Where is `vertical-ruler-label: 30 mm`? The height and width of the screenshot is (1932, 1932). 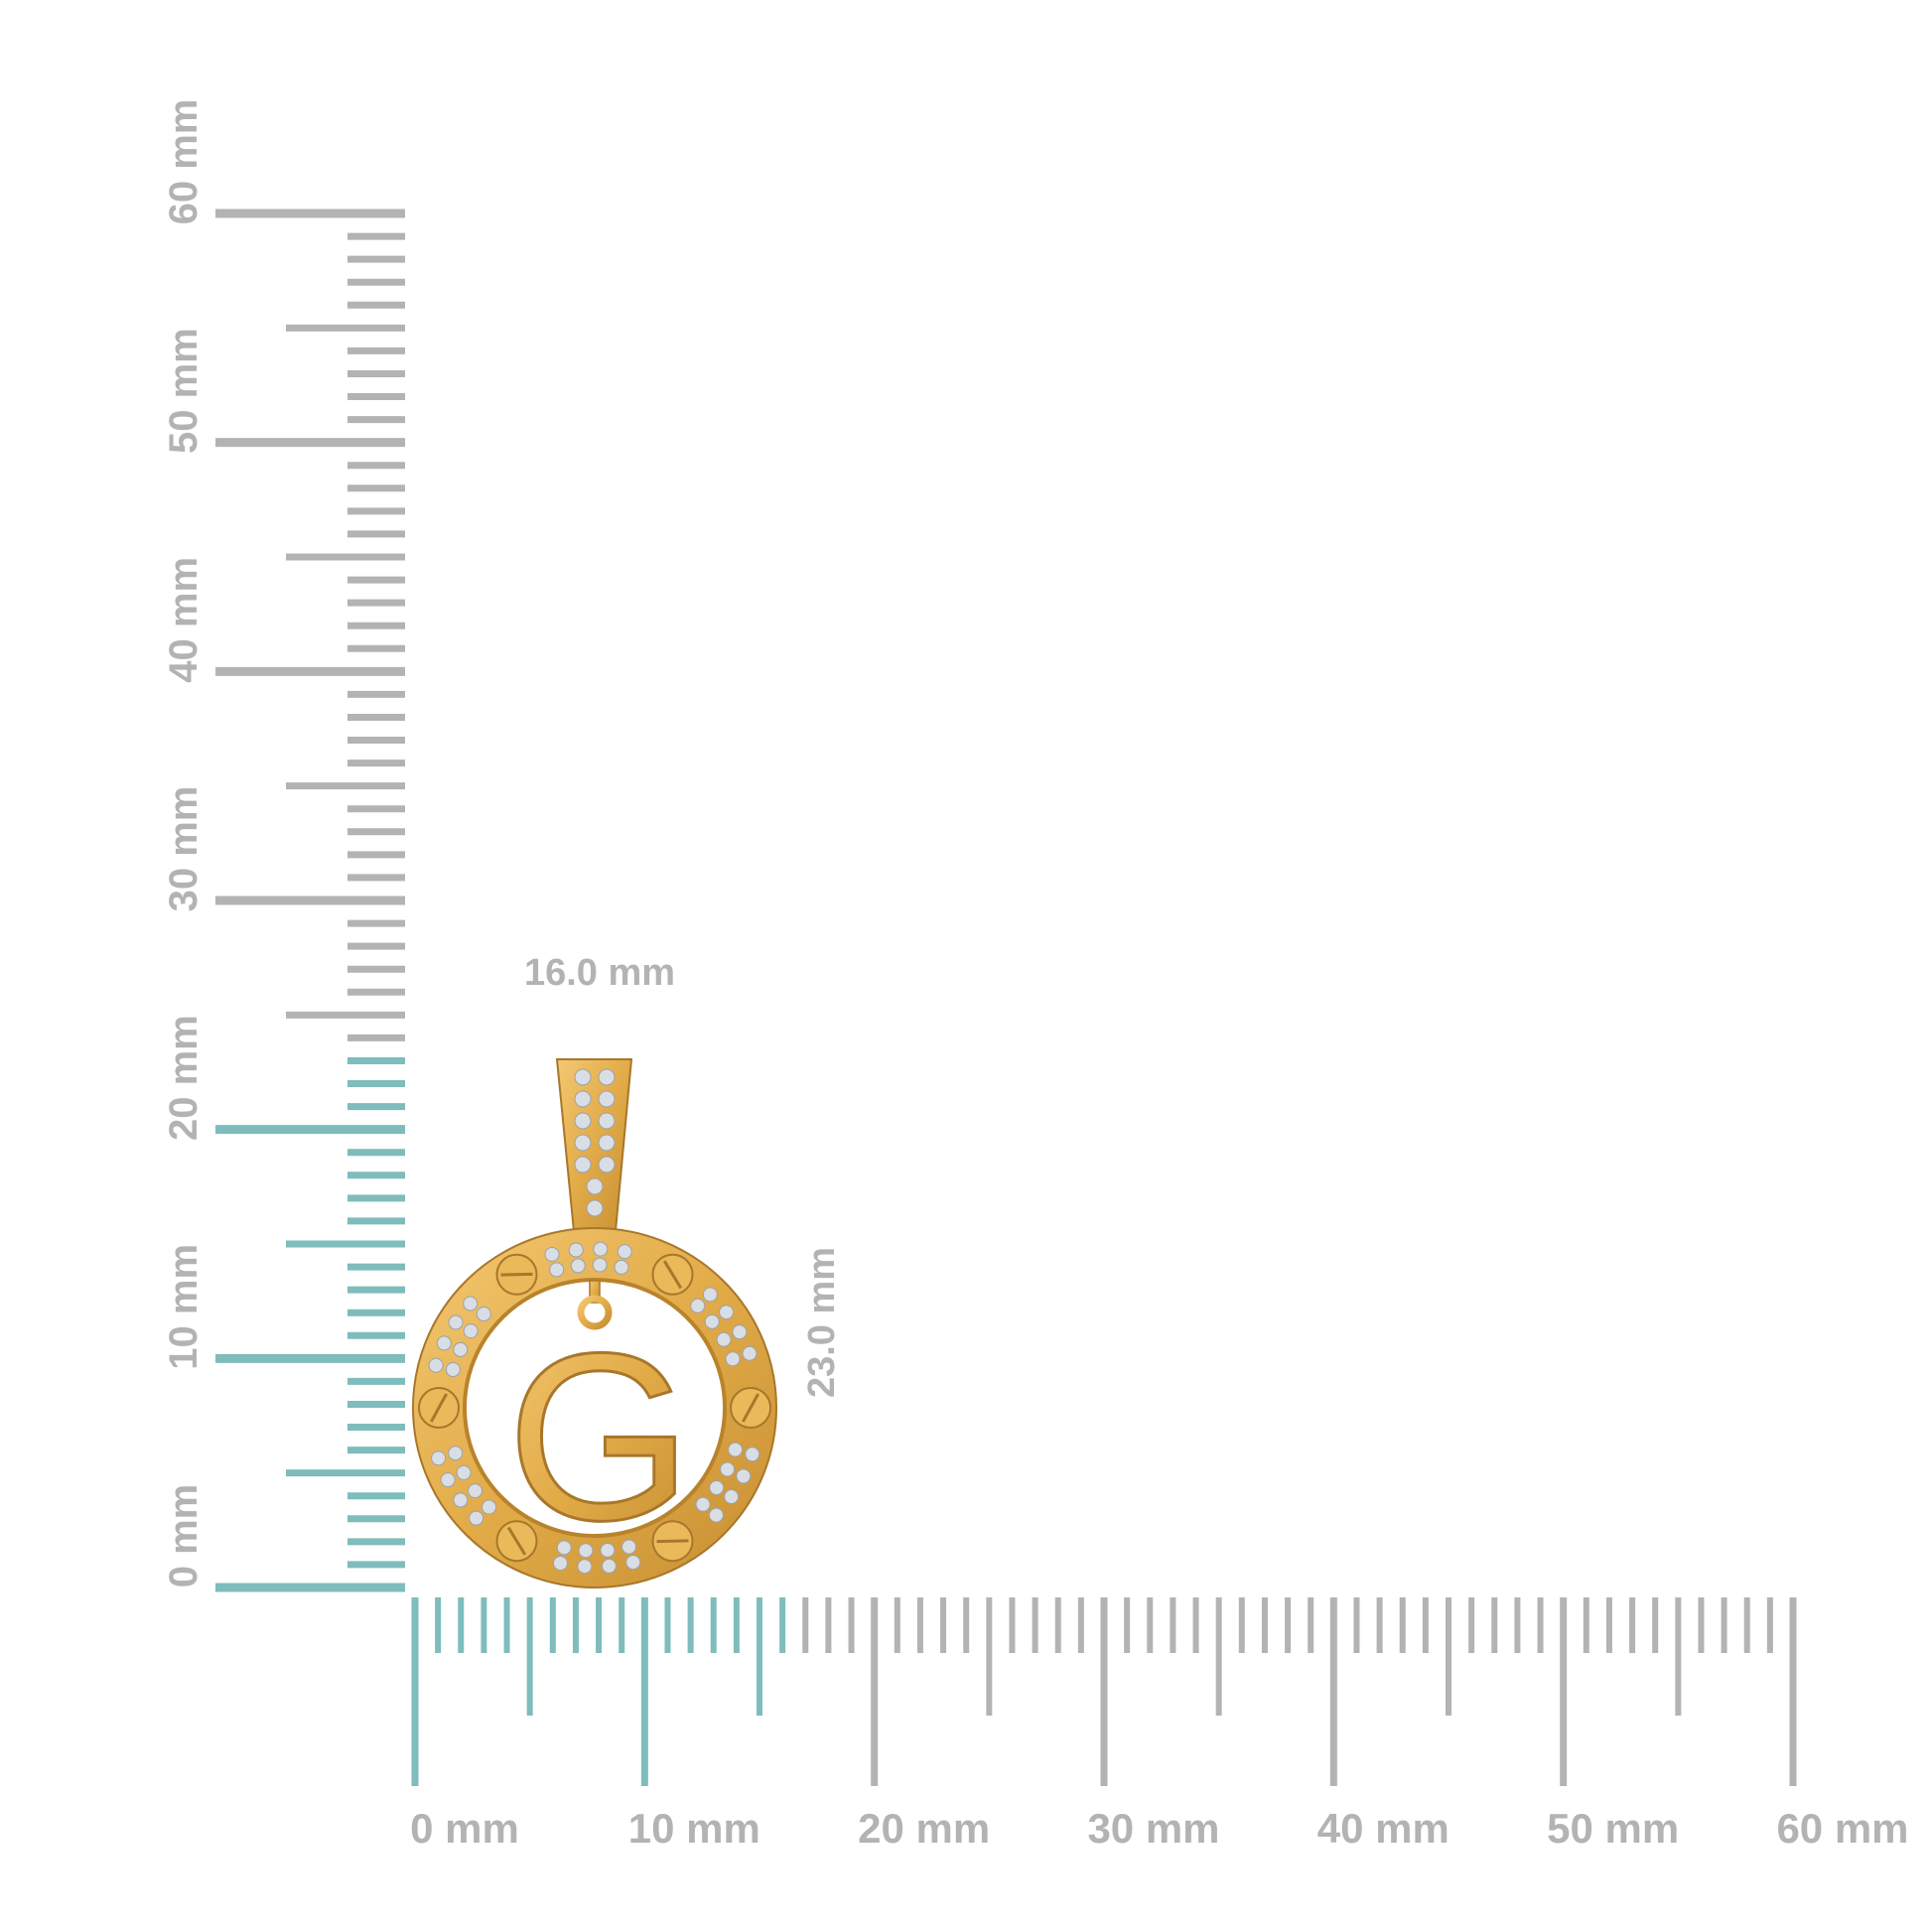 vertical-ruler-label: 30 mm is located at coordinates (184, 849).